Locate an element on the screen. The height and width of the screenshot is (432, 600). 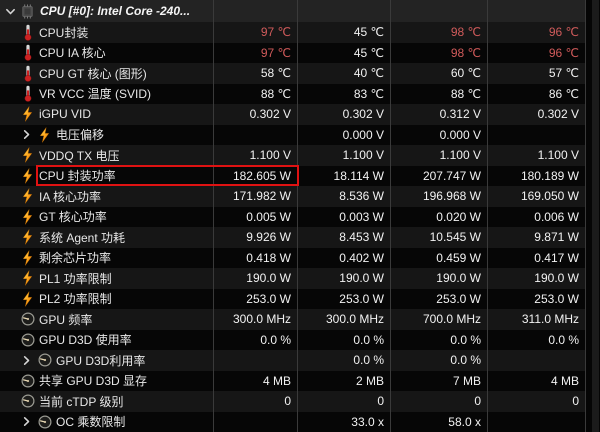
value-current: 9.926 W is located at coordinates (255, 237).